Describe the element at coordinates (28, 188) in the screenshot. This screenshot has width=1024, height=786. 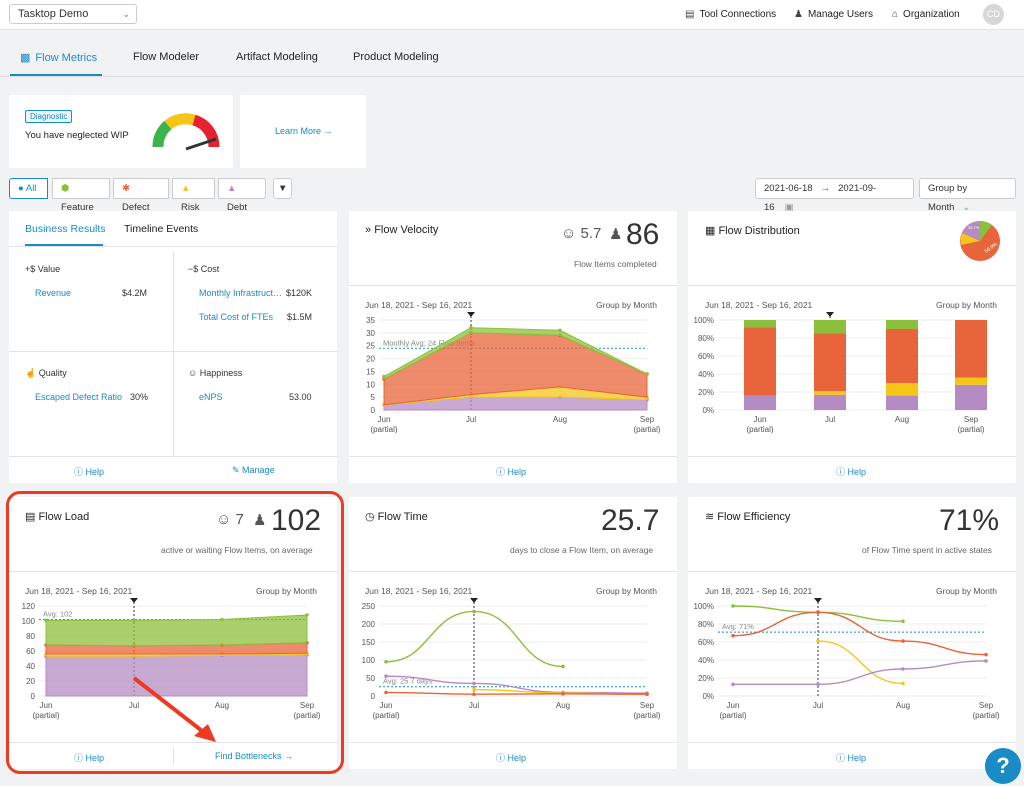
I see `filter-all: ● All` at that location.